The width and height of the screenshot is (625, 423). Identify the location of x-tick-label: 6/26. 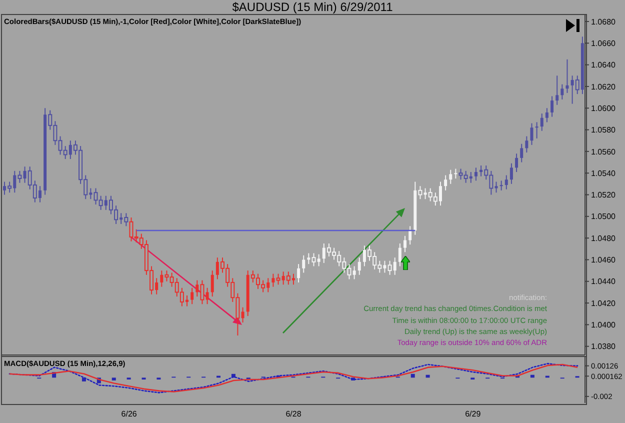
(129, 414).